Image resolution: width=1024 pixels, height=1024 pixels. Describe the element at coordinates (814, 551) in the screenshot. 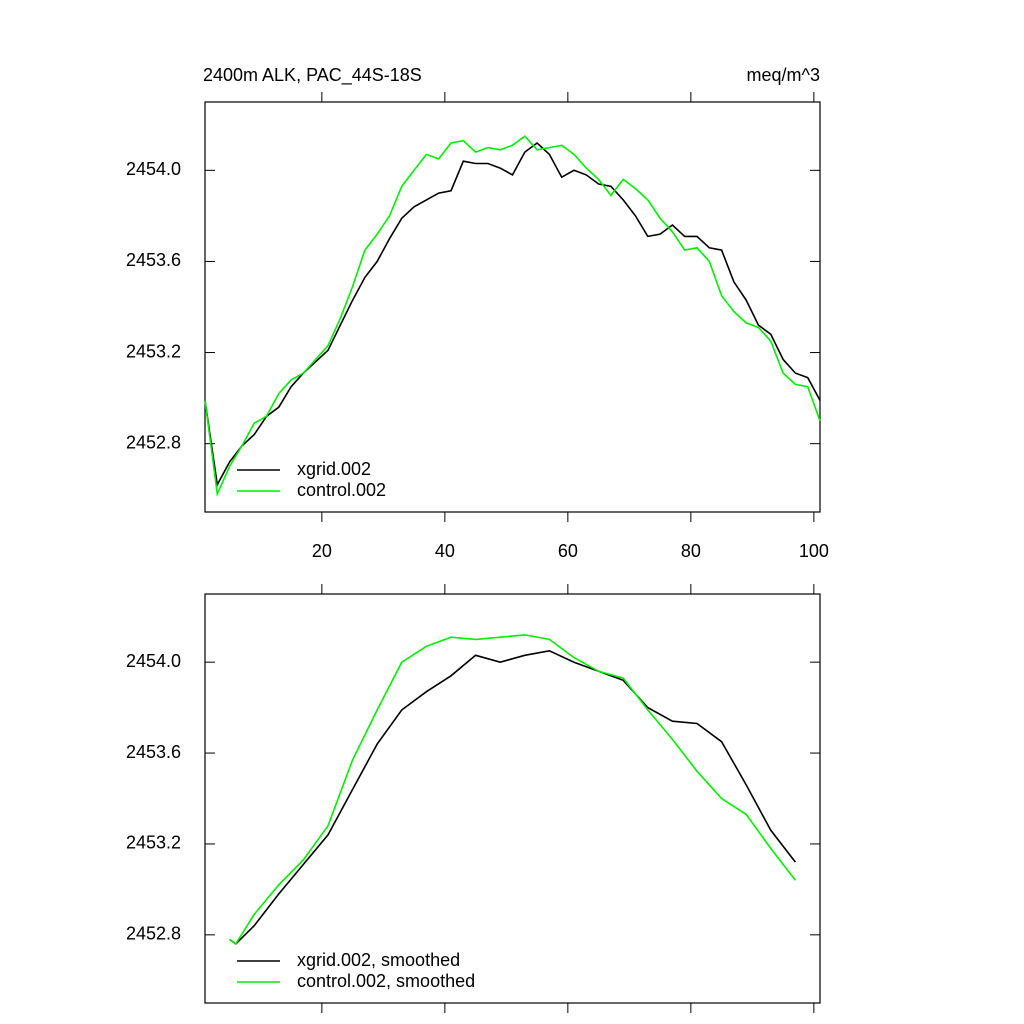

I see `x-tick-label: 100` at that location.